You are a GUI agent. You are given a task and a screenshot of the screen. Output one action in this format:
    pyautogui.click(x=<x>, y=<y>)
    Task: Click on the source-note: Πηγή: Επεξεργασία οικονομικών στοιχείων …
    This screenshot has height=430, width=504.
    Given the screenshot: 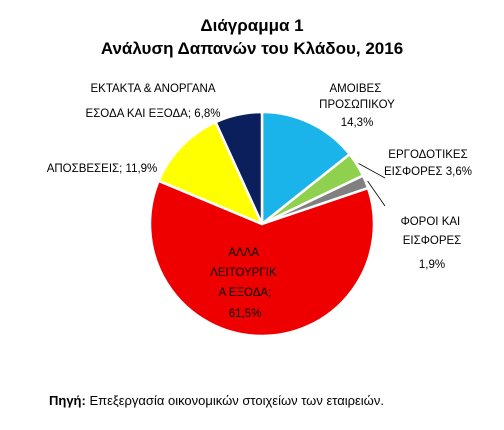 What is the action you would take?
    pyautogui.click(x=216, y=400)
    